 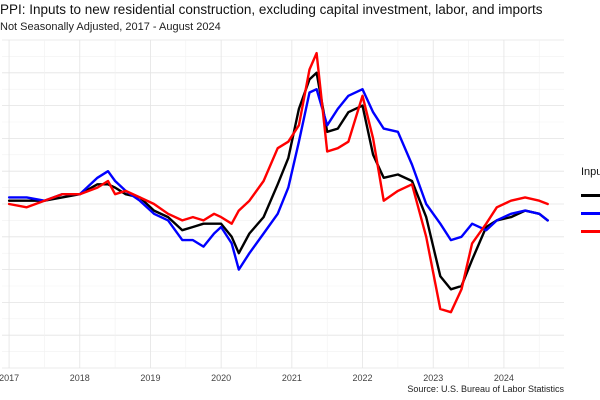 What do you see at coordinates (433, 378) in the screenshot?
I see `x-tick-label: 2023` at bounding box center [433, 378].